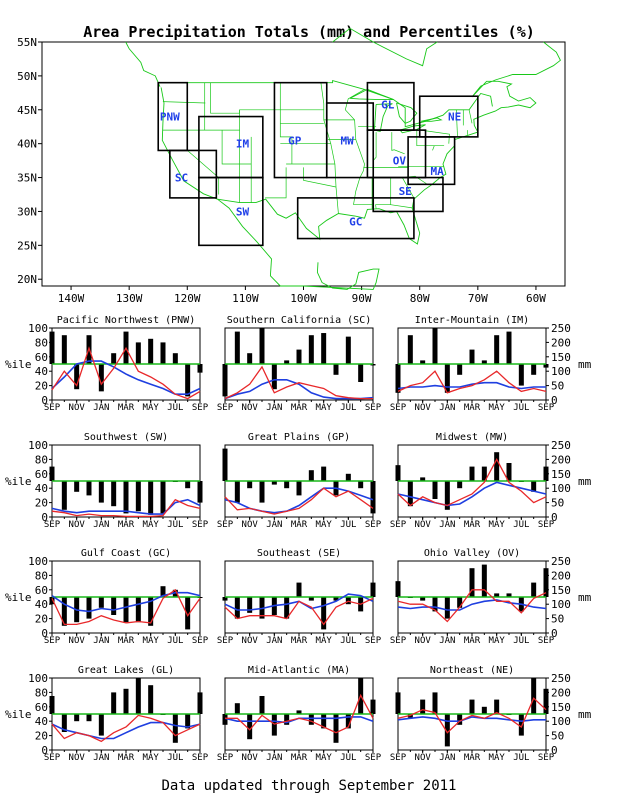 This screenshot has height=800, width=618. I want to click on panel-4: Great Plains (GP) SEP NOV JAN MAR MAY JUL SEP, so click(299, 481).